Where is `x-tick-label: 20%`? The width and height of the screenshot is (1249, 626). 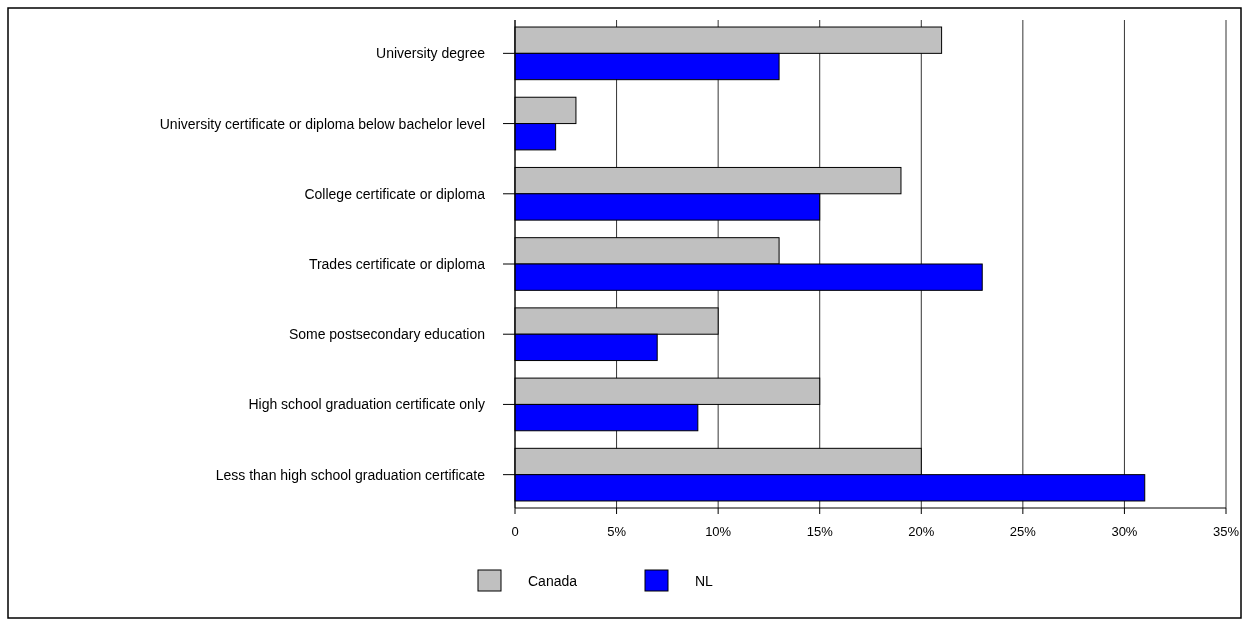
x-tick-label: 20% is located at coordinates (921, 531).